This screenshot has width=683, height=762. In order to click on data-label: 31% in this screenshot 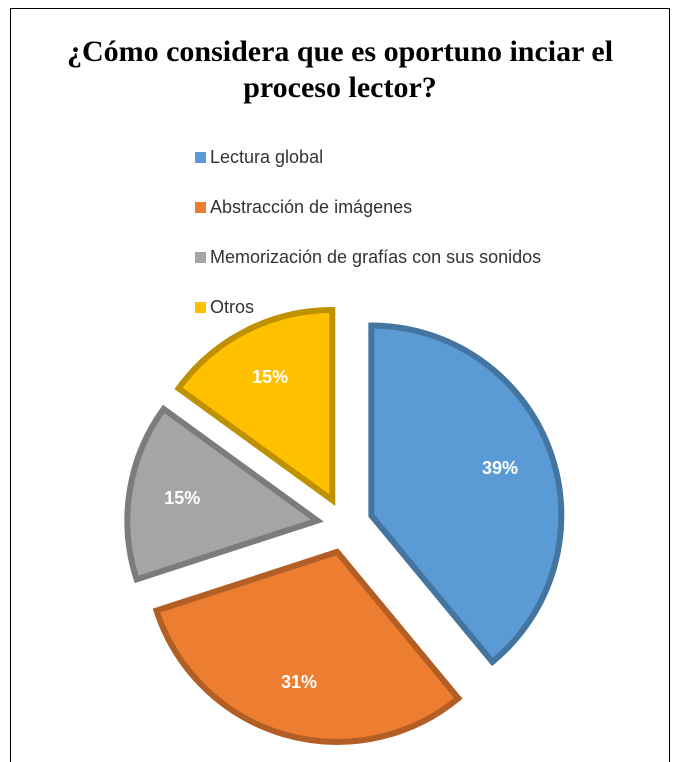, I will do `click(299, 682)`.